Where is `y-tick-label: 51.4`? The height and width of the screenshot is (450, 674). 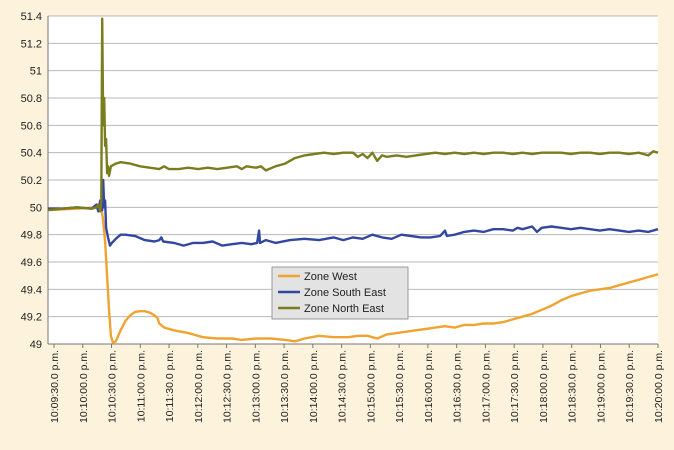
y-tick-label: 51.4 is located at coordinates (31, 17).